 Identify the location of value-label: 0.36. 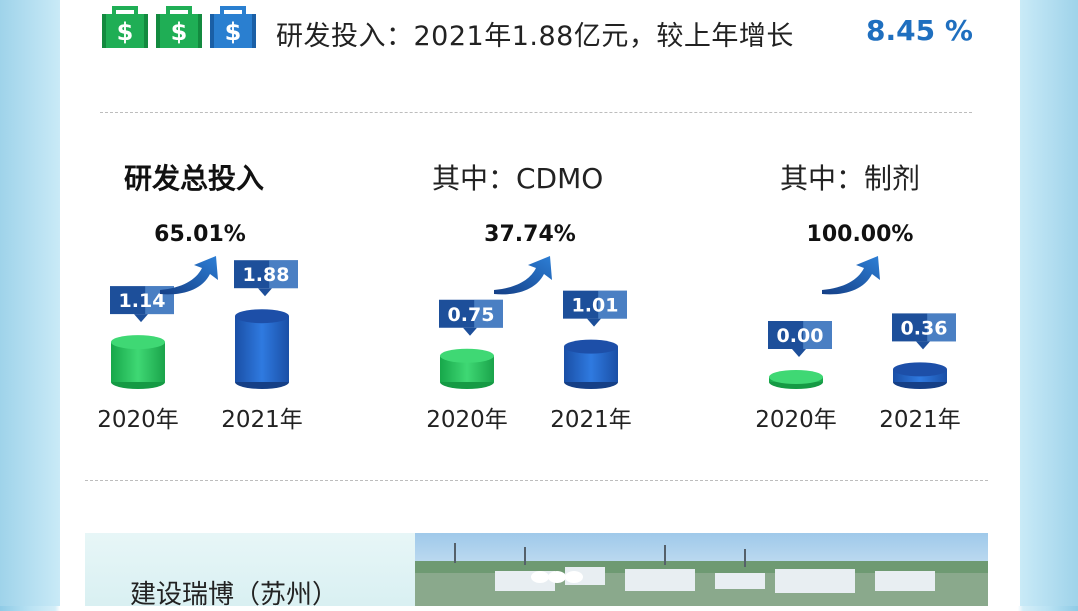
(924, 328).